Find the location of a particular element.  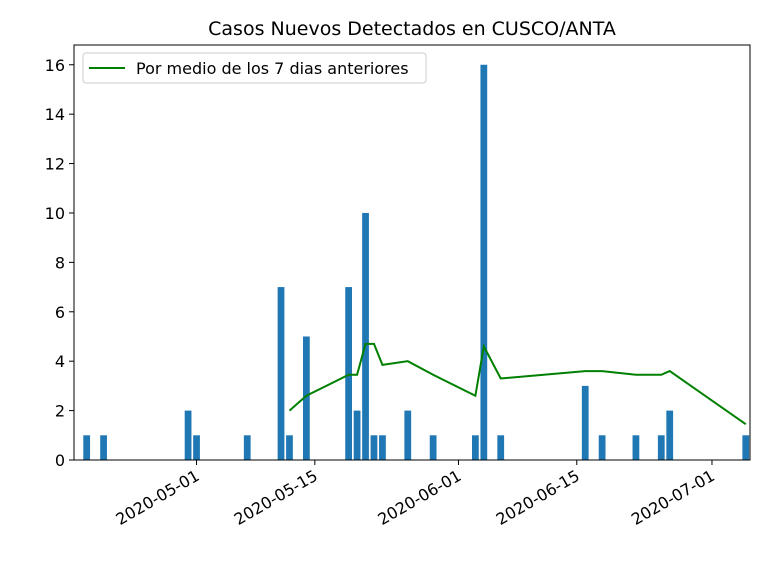

legend-label: Por medio de los 7 dias anteriores is located at coordinates (272, 68).